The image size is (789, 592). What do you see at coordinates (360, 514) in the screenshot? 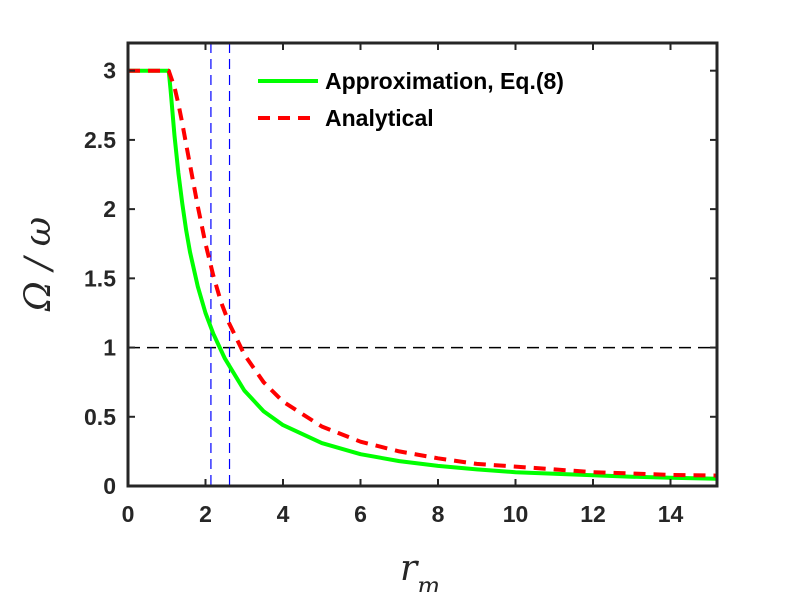
I see `x-tick-label-3: 6` at bounding box center [360, 514].